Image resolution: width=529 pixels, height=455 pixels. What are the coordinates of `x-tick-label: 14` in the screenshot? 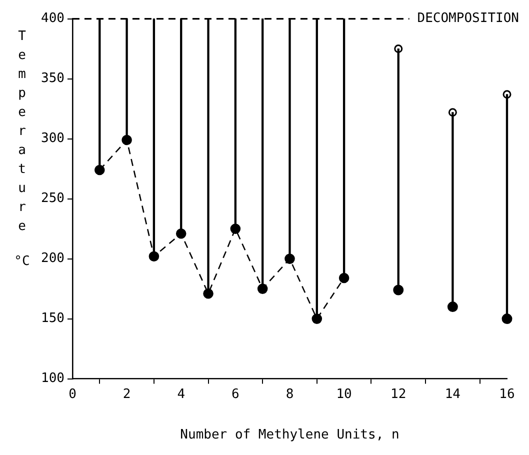 It's located at (452, 394).